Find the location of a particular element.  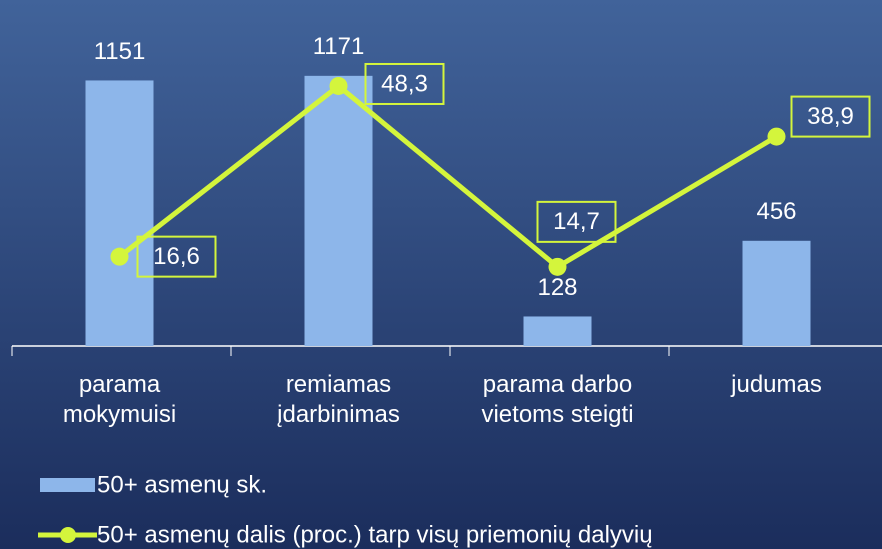

legend-label: 50+ asmenų sk. is located at coordinates (182, 484).